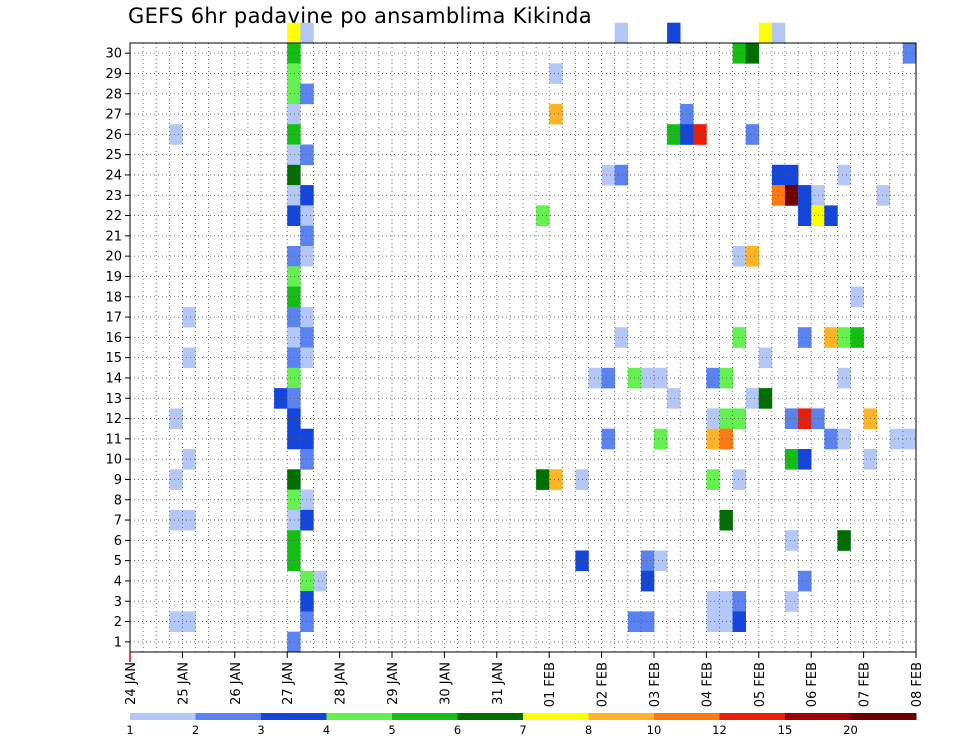 The width and height of the screenshot is (960, 742). Describe the element at coordinates (865, 684) in the screenshot. I see `x-tick-label: 07 FEB` at that location.